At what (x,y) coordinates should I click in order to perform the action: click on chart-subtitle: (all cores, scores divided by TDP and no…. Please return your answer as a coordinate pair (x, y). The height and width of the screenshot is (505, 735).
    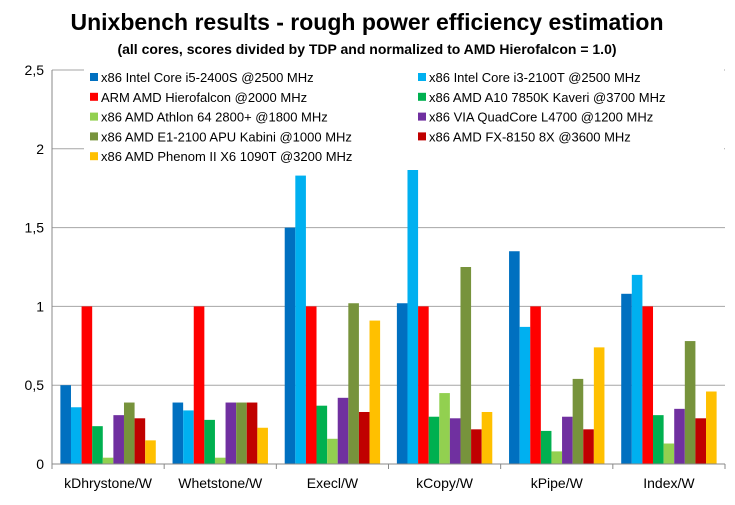
    Looking at the image, I should click on (366, 49).